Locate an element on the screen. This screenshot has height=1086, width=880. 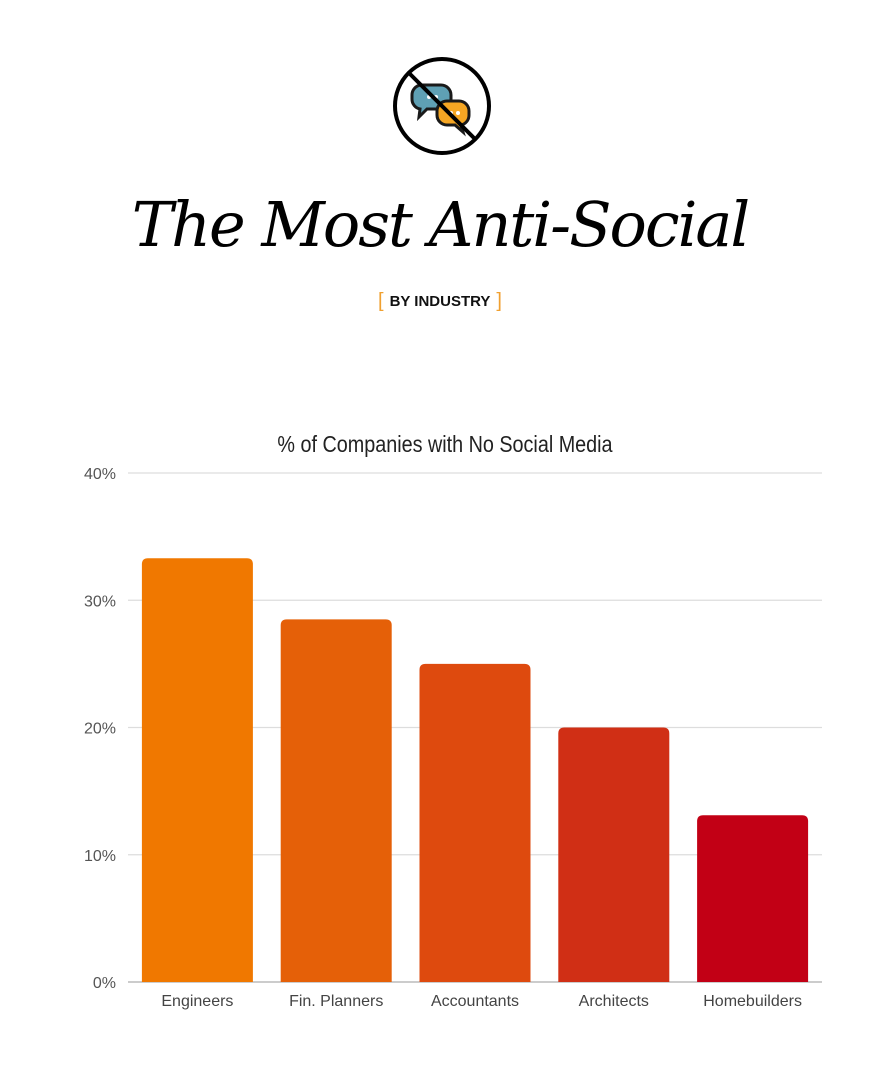
bar-homebuilders is located at coordinates (753, 898).